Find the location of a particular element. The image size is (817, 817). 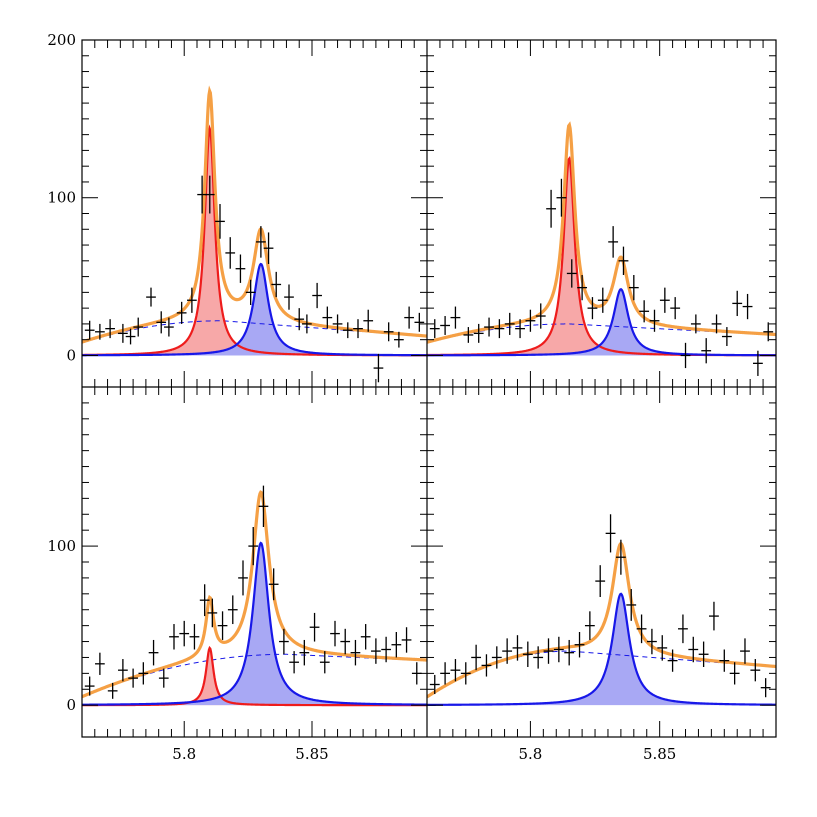

bottom-left-peak-2-fill is located at coordinates (254, 624).